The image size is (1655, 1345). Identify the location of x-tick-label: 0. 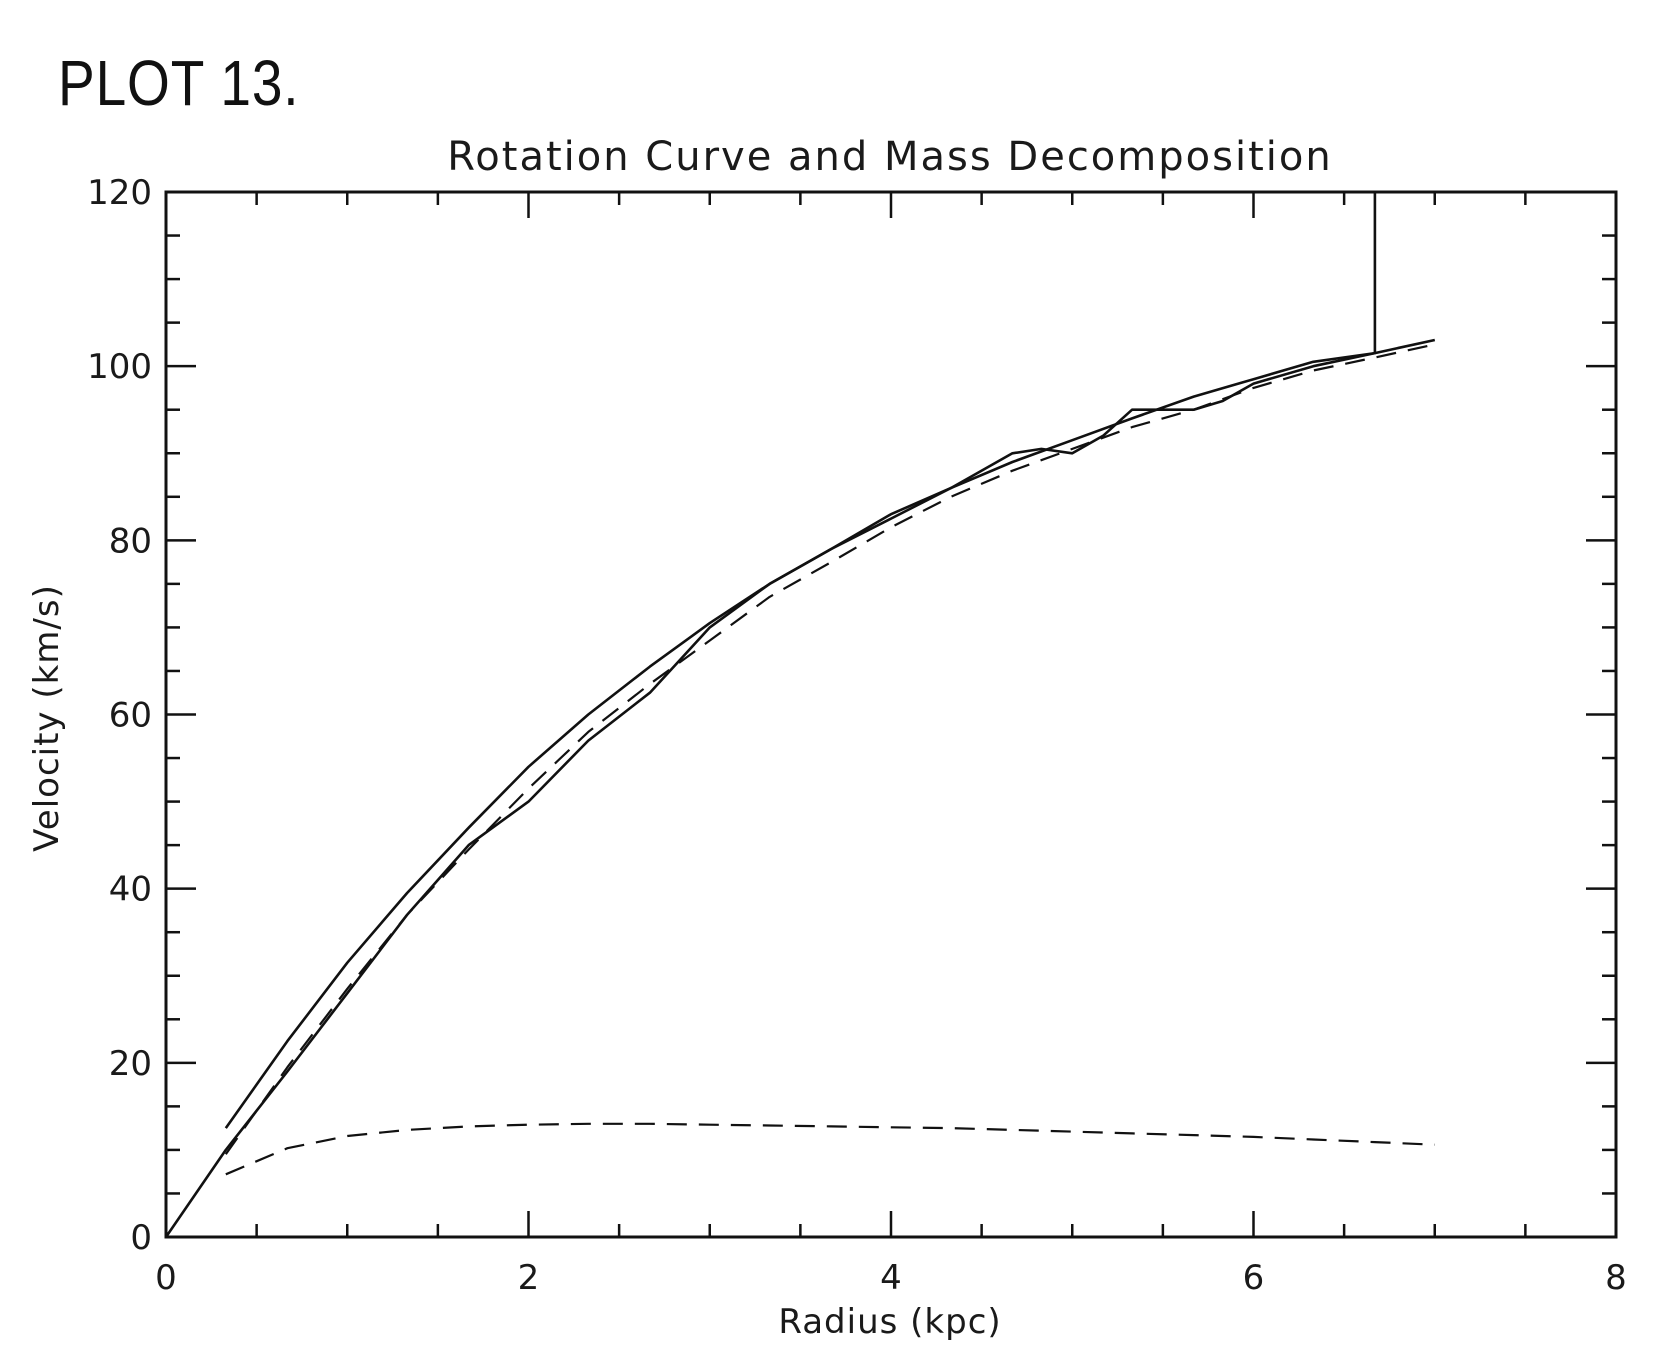
(166, 1278).